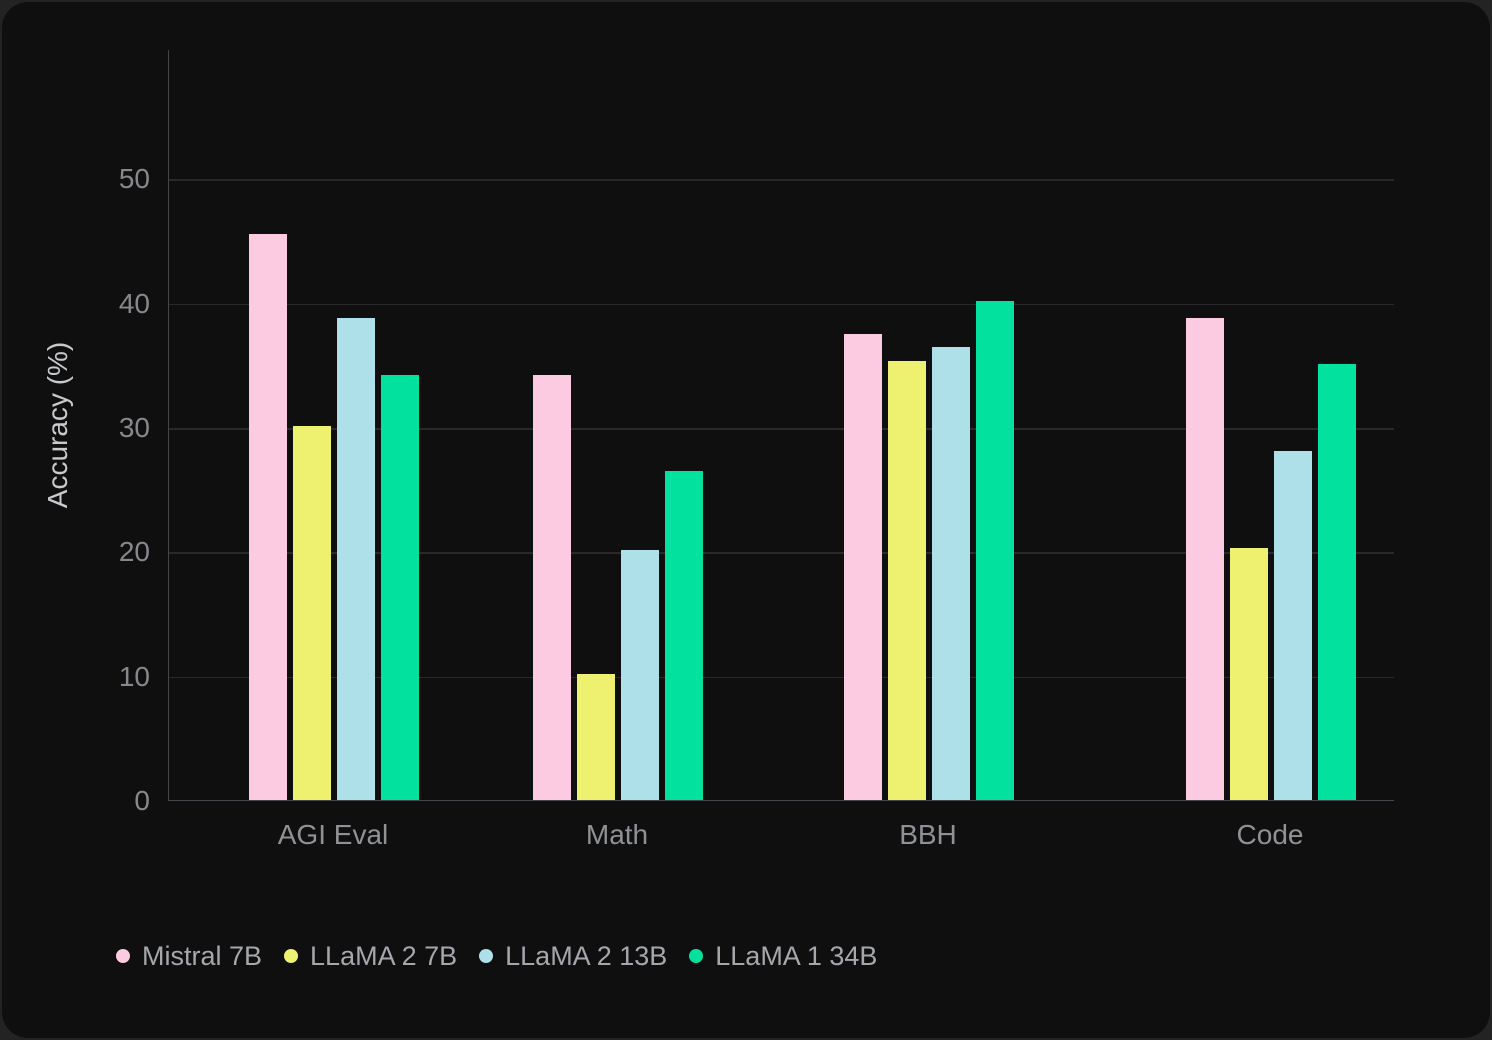 The height and width of the screenshot is (1040, 1492). I want to click on x-category-label: BBH, so click(928, 834).